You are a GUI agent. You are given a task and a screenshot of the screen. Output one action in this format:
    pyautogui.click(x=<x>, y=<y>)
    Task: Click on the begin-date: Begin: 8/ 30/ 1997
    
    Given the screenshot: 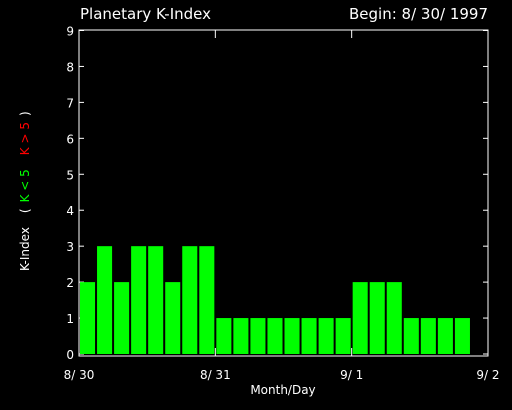 What is the action you would take?
    pyautogui.click(x=418, y=14)
    